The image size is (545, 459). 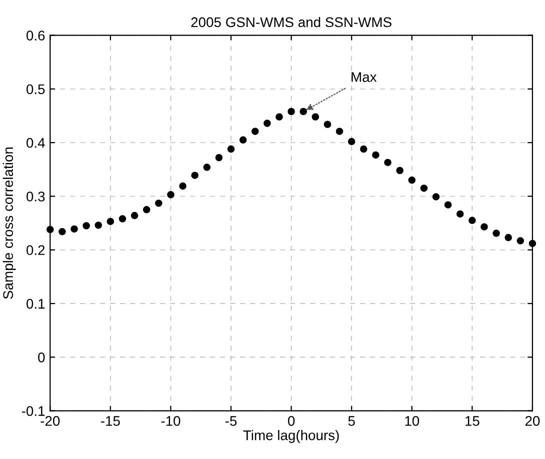 I want to click on x-tick-label: 0, so click(x=291, y=421).